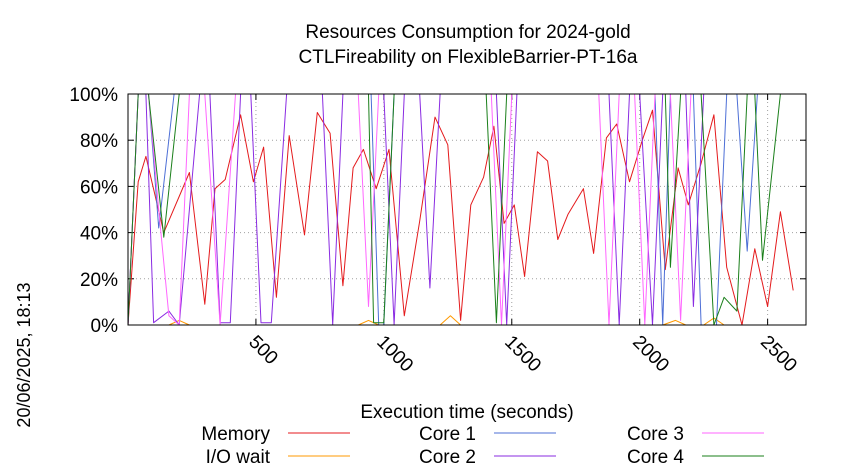 The width and height of the screenshot is (850, 475). Describe the element at coordinates (93, 95) in the screenshot. I see `y-tick-label: 100%` at that location.